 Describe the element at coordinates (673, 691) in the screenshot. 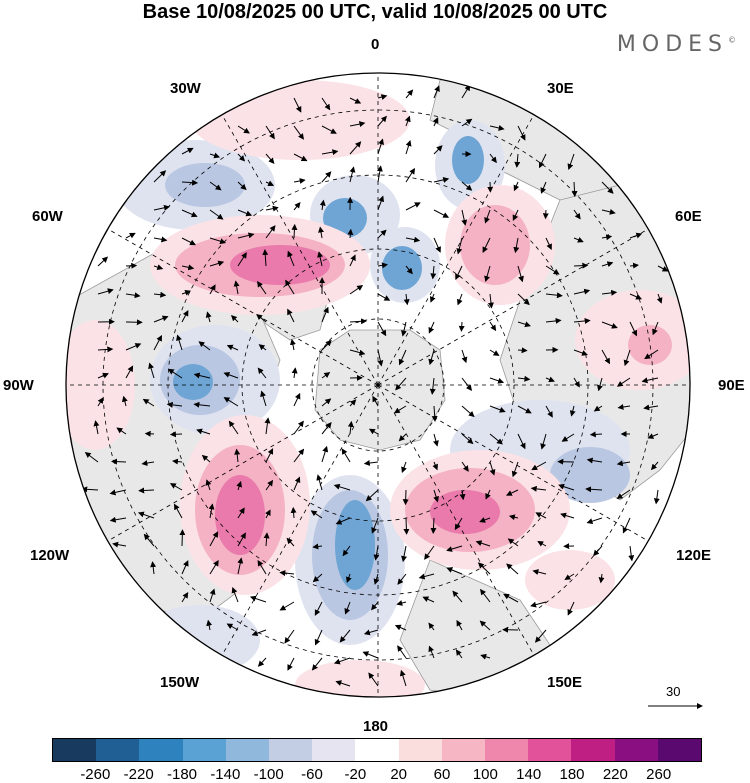

I see `reference-vector-value: 30` at that location.